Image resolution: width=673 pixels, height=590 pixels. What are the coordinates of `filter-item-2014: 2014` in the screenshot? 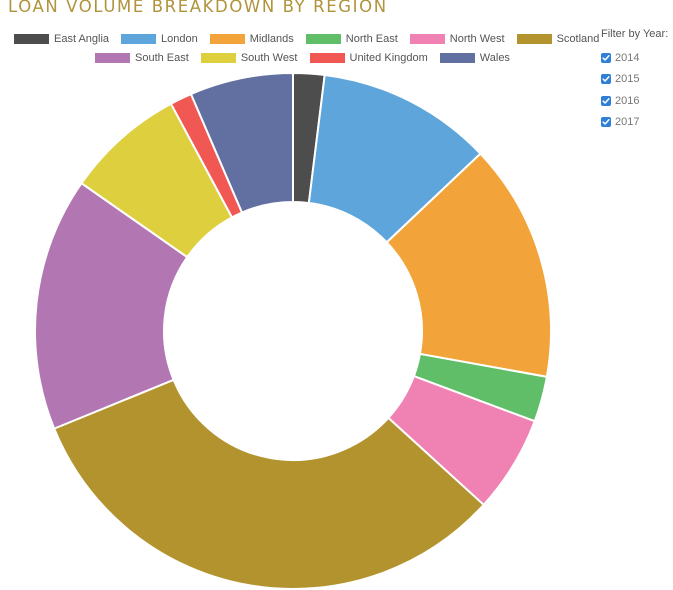 It's located at (637, 58).